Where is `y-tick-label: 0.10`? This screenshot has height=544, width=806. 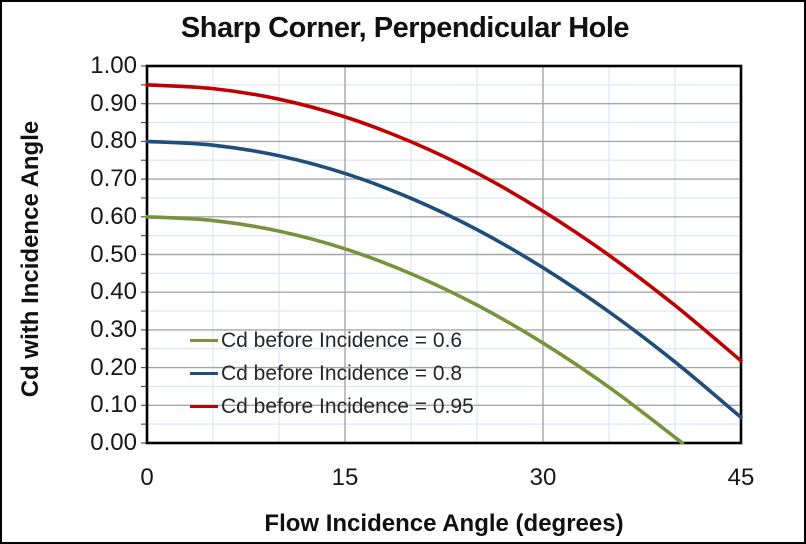
y-tick-label: 0.10 is located at coordinates (113, 405).